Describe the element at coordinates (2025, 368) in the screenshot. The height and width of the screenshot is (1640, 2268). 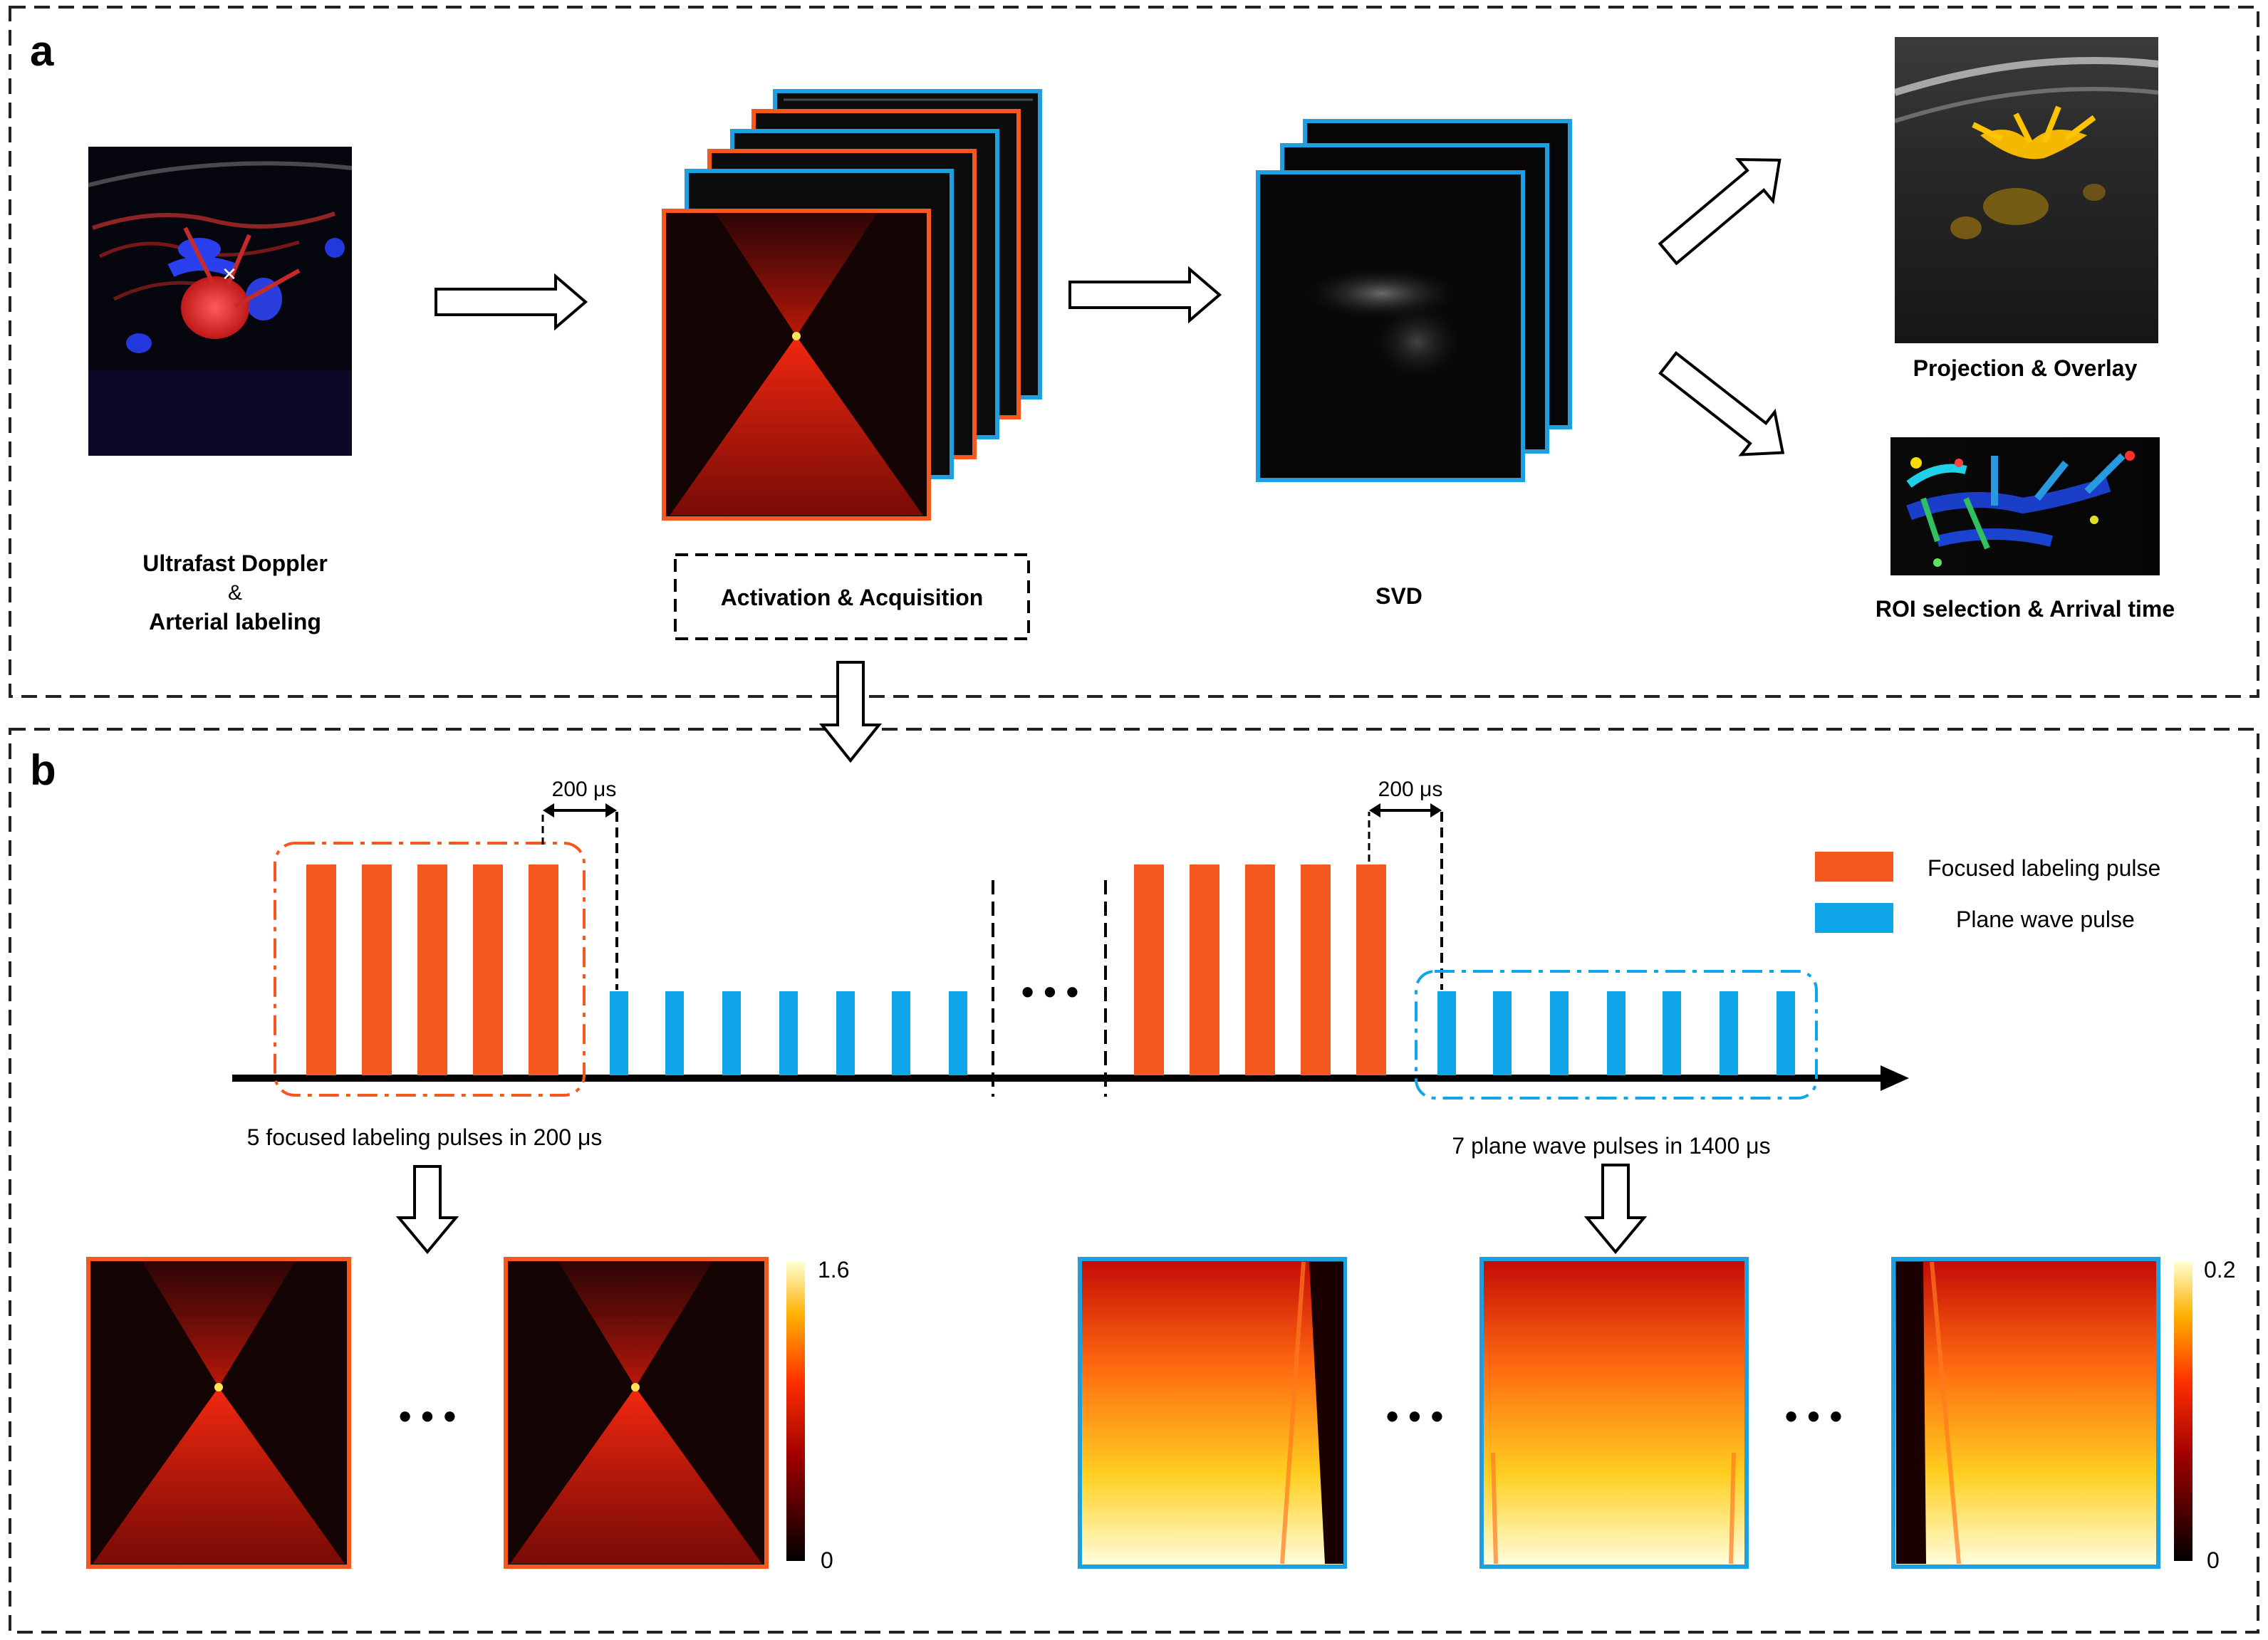
I see `projection-caption: Projection & Overlay` at that location.